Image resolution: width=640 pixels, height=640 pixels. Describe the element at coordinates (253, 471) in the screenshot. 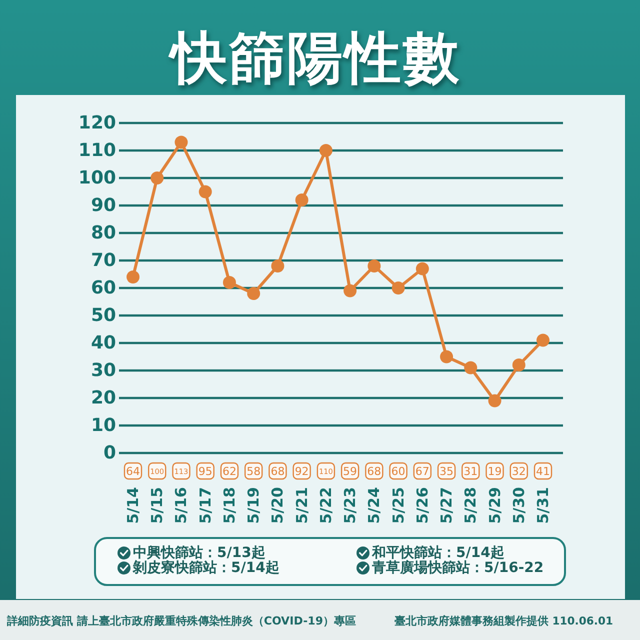

I see `data-label: 58` at that location.